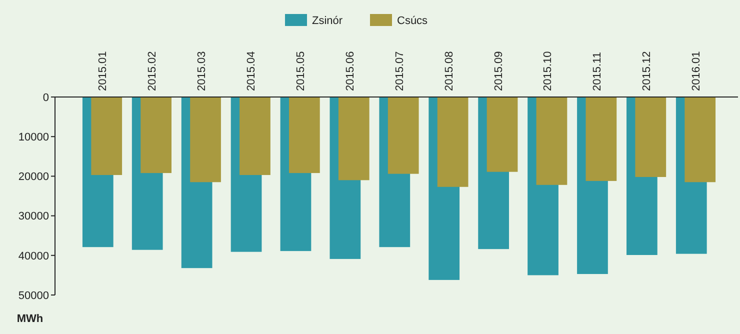 Image resolution: width=740 pixels, height=334 pixels. I want to click on x-tick-label: 2015.06, so click(350, 71).